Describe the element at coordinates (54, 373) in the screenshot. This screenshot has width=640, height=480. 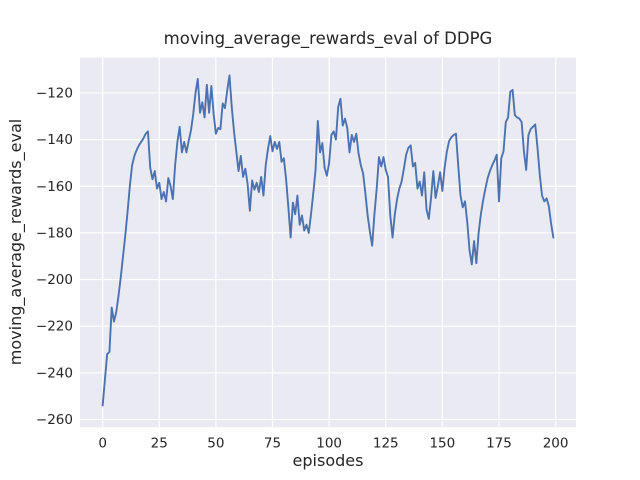
I see `y-tick-label: −240` at that location.